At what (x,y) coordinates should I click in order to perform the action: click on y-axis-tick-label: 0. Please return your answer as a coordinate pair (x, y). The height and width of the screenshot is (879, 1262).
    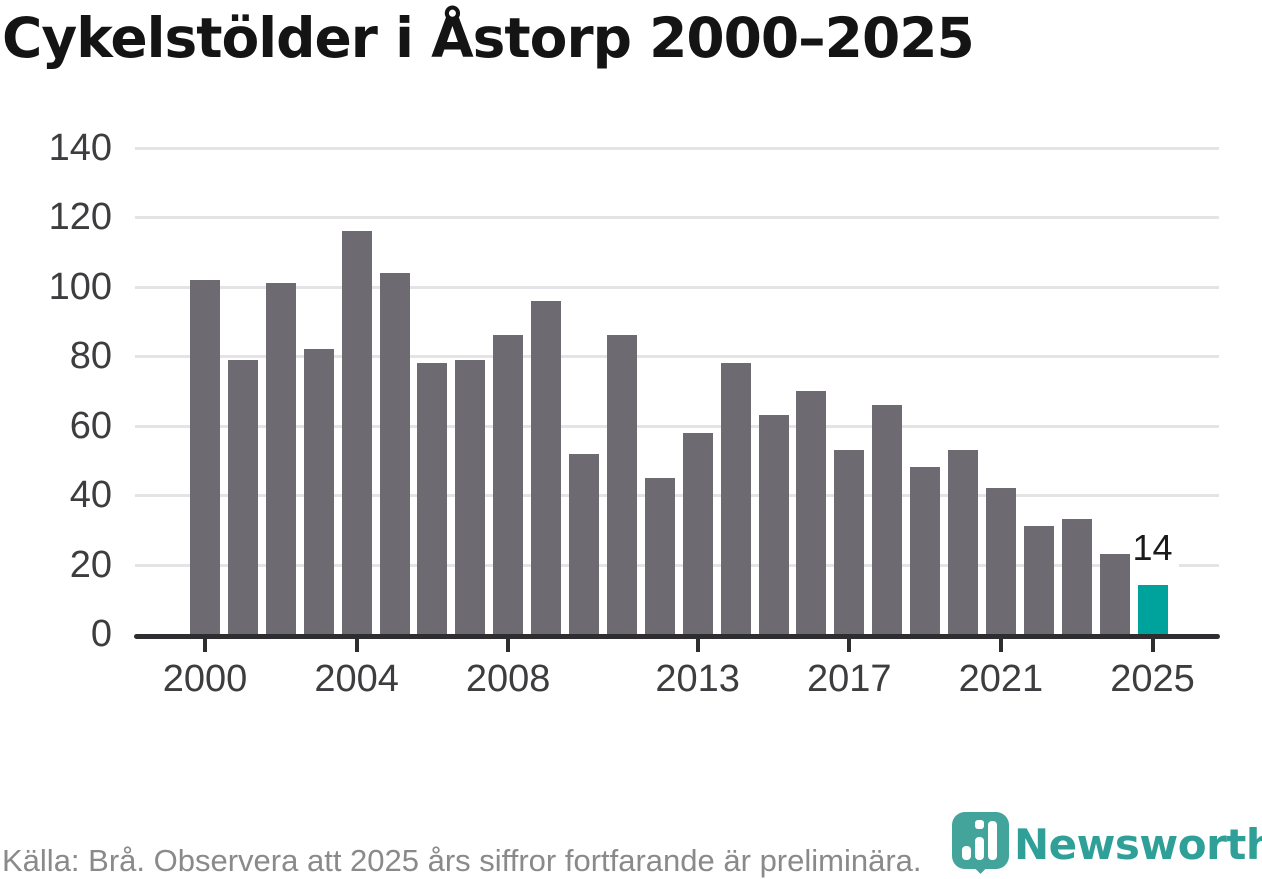
    Looking at the image, I should click on (101, 634).